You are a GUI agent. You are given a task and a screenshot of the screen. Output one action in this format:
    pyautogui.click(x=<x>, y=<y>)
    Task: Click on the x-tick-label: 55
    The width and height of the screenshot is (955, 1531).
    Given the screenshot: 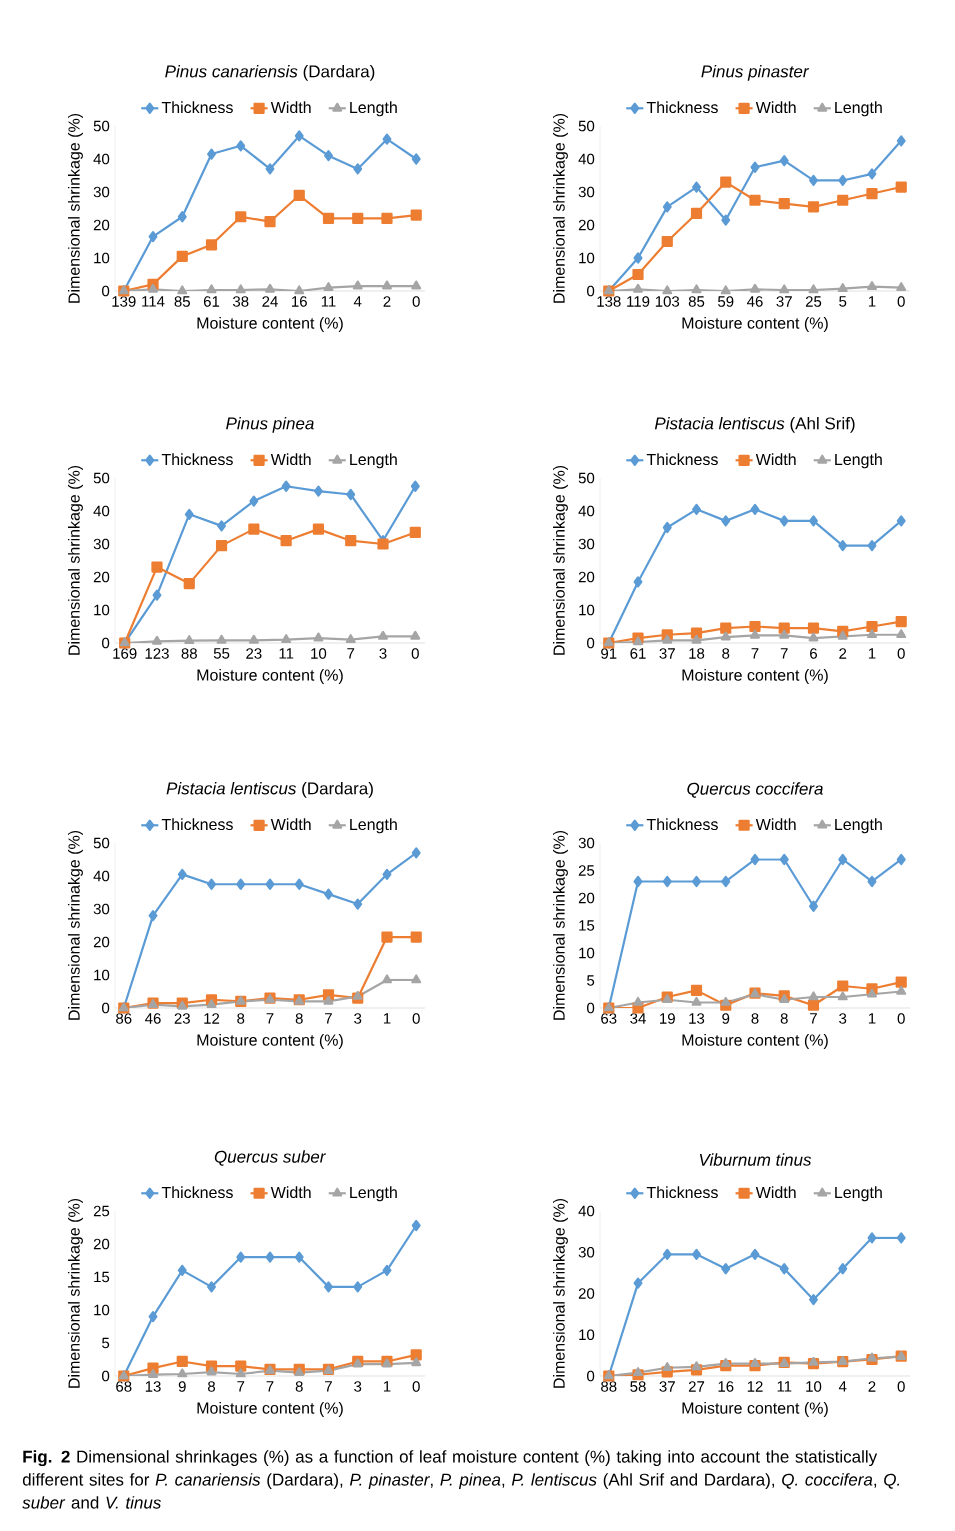 What is the action you would take?
    pyautogui.click(x=221, y=653)
    